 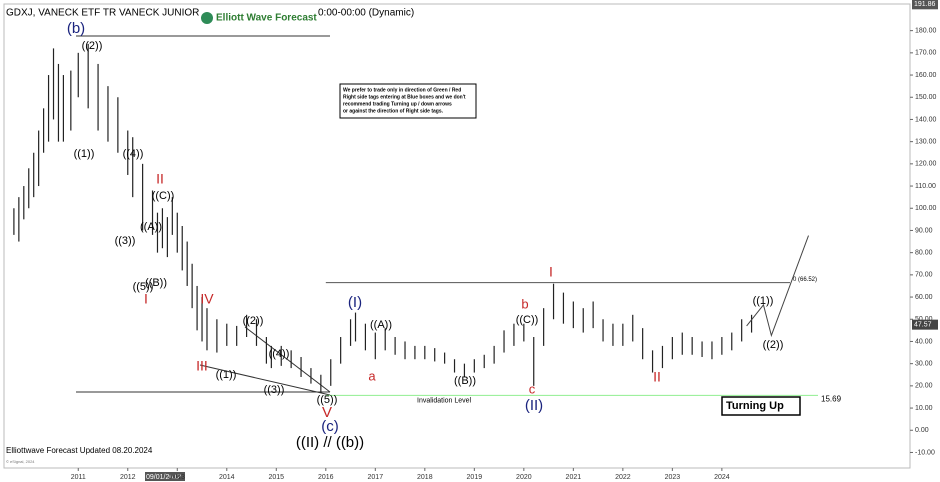 What do you see at coordinates (926, 208) in the screenshot?
I see `y-tick-label: 100.00` at bounding box center [926, 208].